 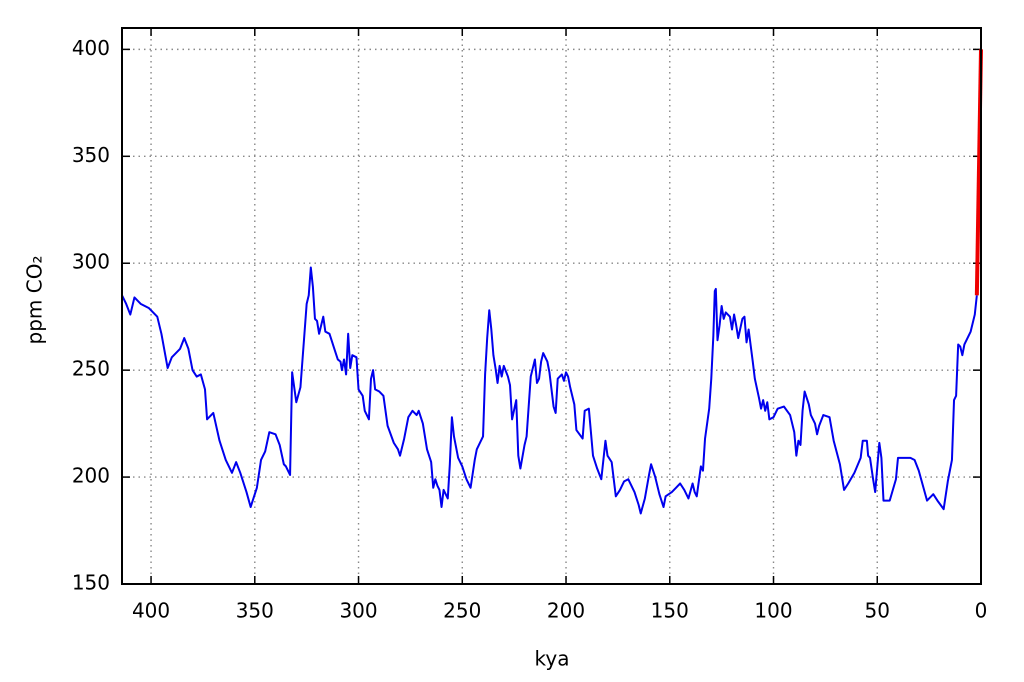 What do you see at coordinates (670, 611) in the screenshot?
I see `x-tick-label: 150` at bounding box center [670, 611].